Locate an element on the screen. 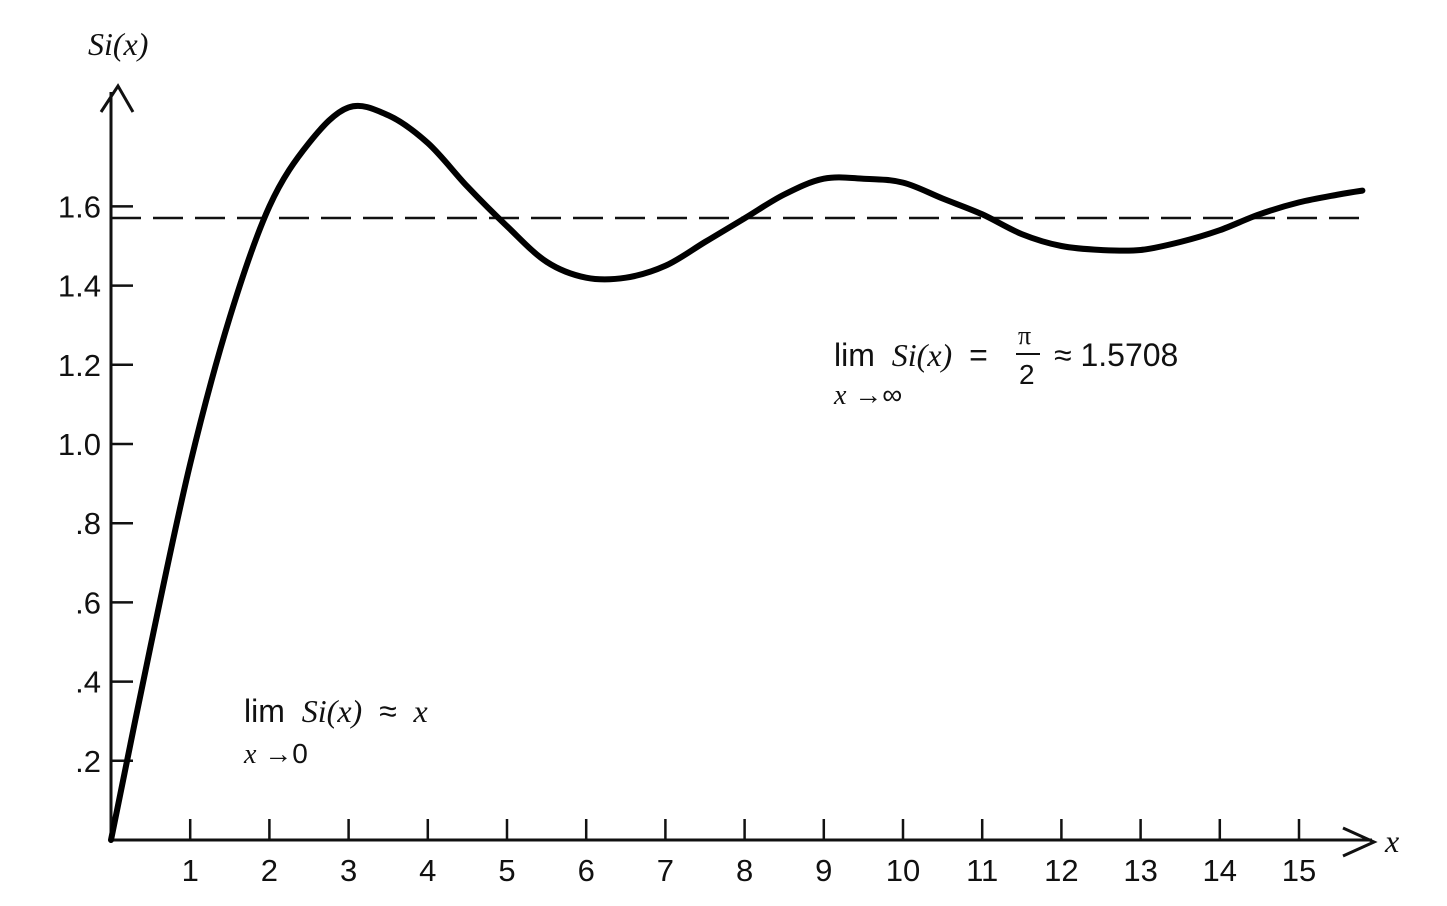 The height and width of the screenshot is (906, 1447). y-tick-label: 1.2 is located at coordinates (79, 365).